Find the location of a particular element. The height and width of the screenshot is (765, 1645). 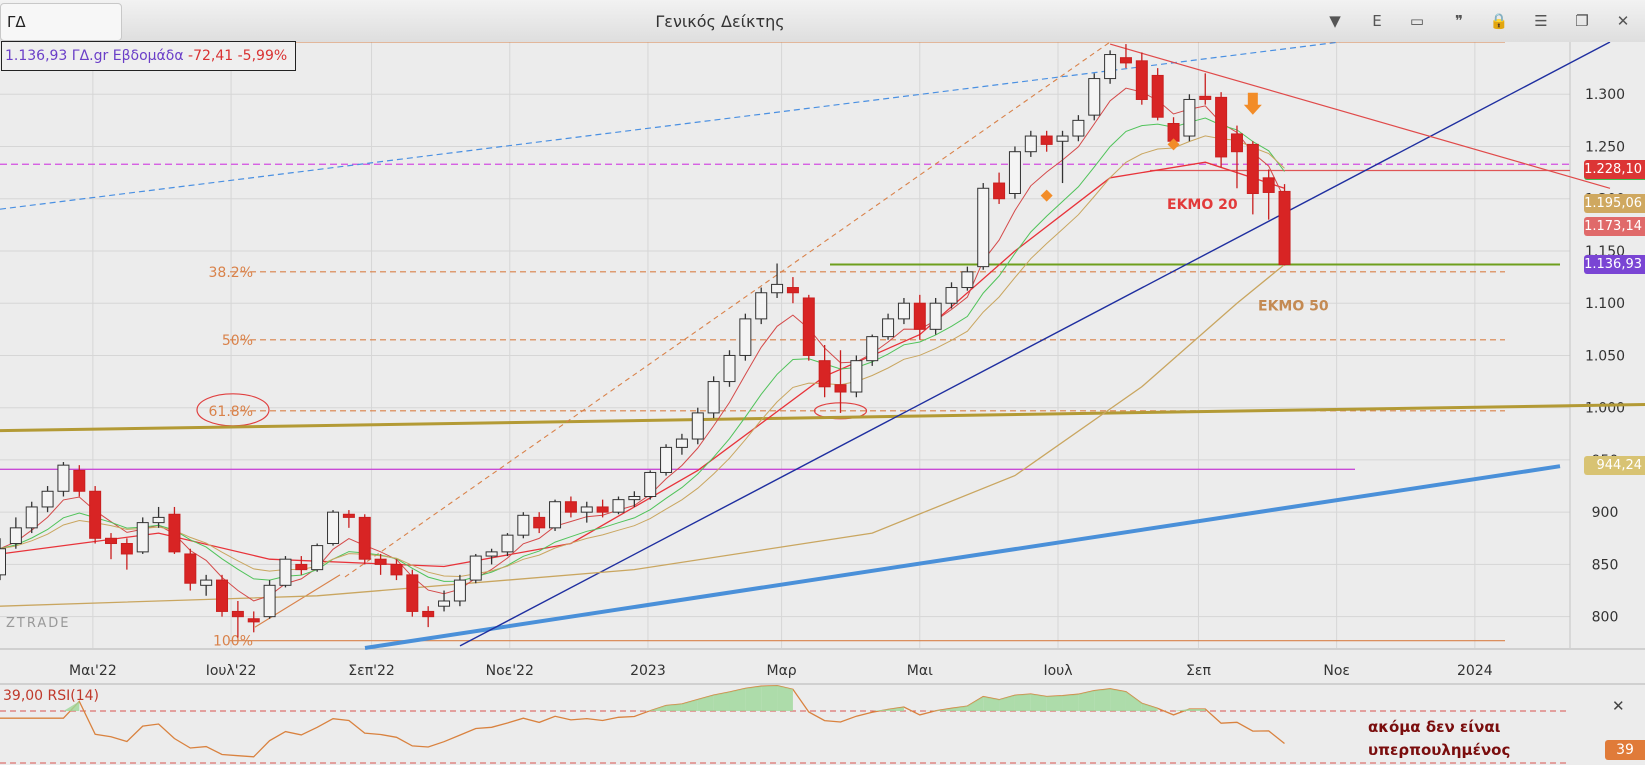

fib-label: 61.8% is located at coordinates (231, 412).